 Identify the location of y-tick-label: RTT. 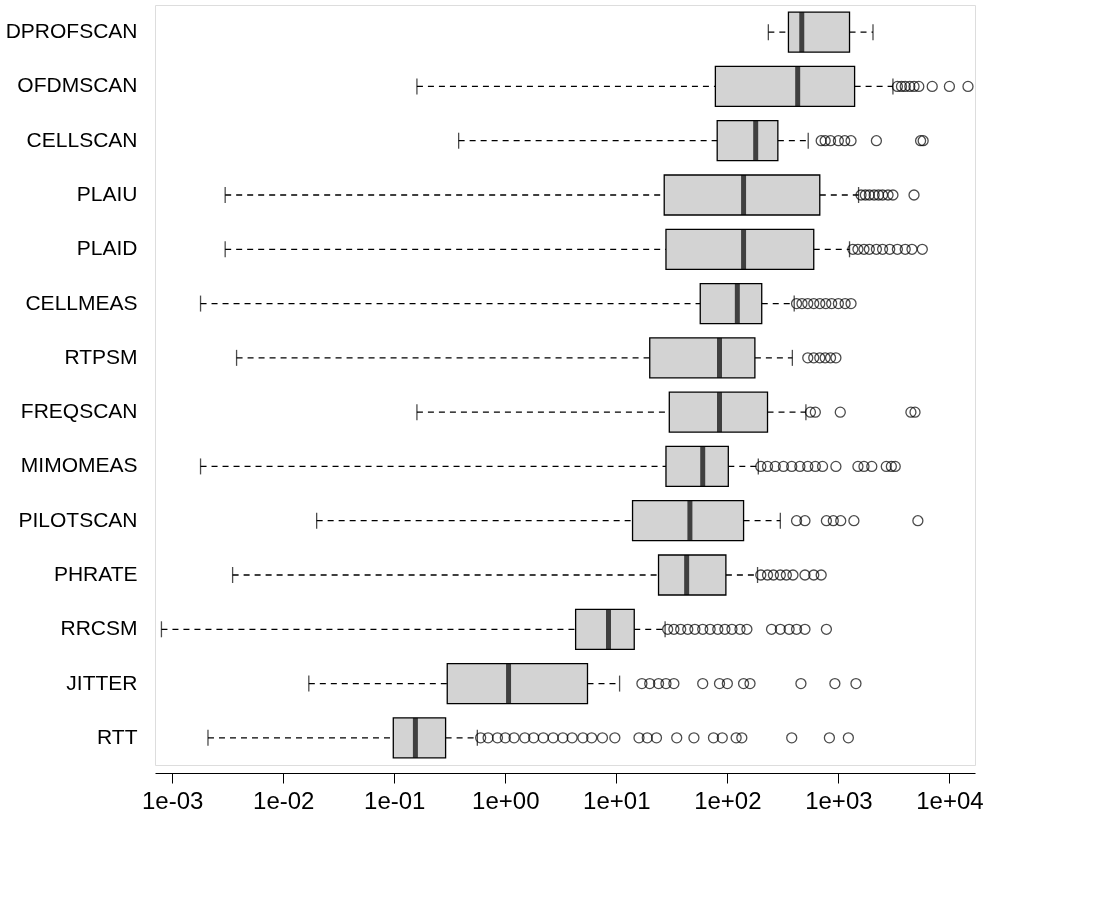
(117, 736).